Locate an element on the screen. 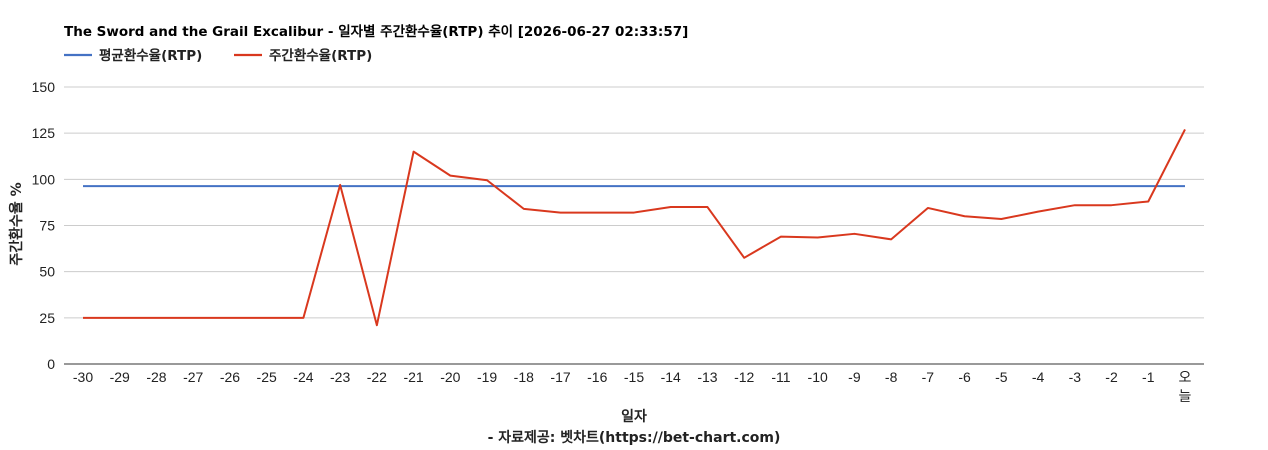 The width and height of the screenshot is (1268, 450). y-tick-label: 0 is located at coordinates (51, 364).